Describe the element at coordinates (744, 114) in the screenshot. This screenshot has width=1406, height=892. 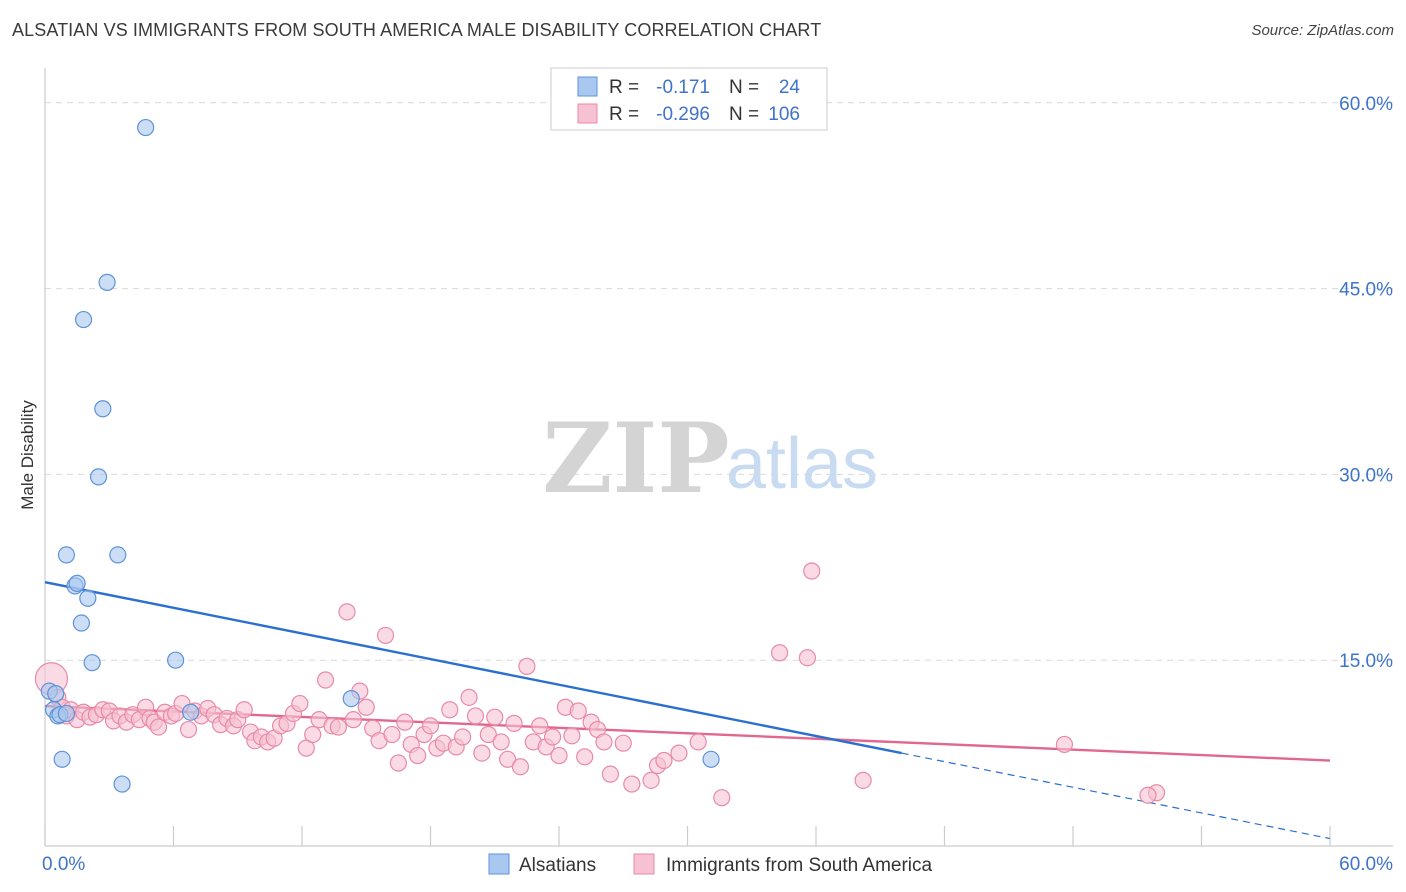
I see `legend-n-label-2: N =` at that location.